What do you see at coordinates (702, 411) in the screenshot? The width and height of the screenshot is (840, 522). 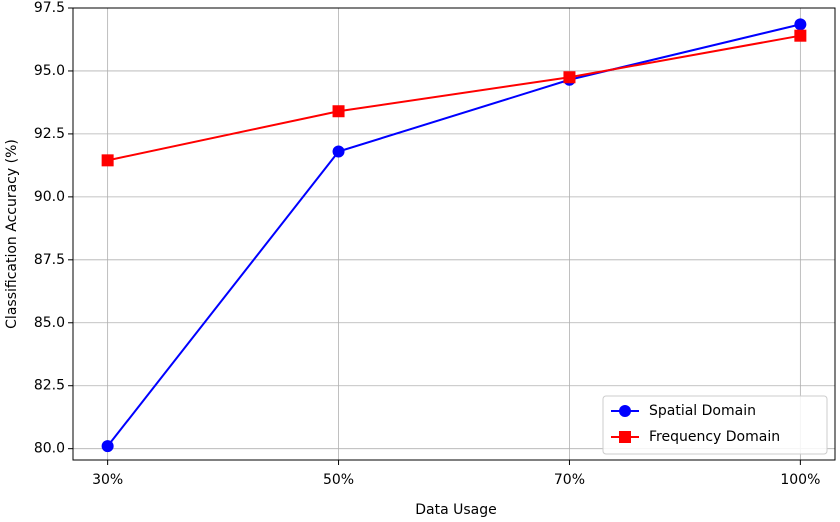 I see `legend-label: Spatial Domain` at bounding box center [702, 411].